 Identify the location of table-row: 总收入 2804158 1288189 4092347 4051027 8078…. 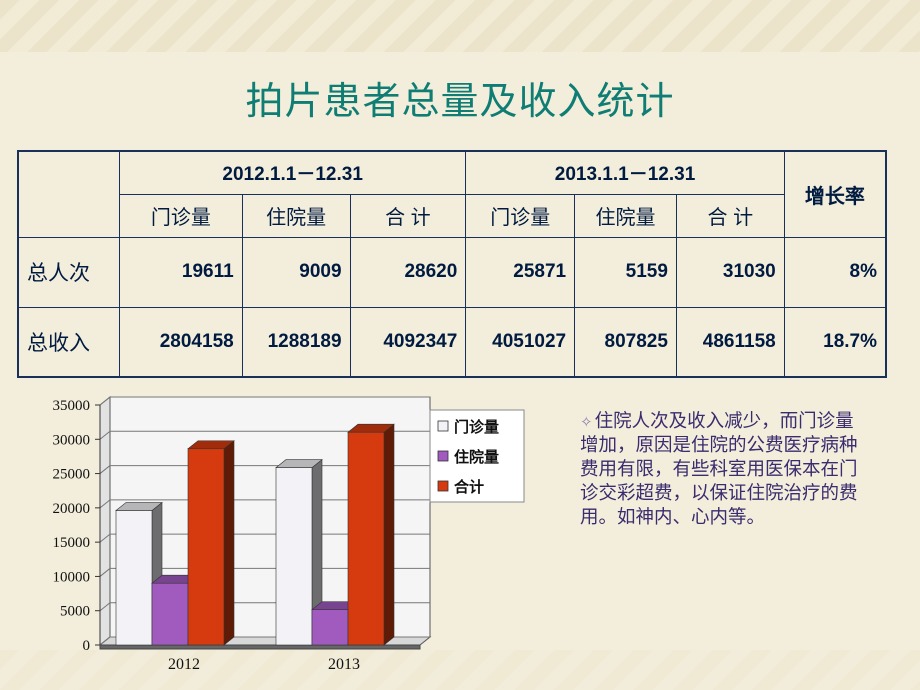
(452, 342).